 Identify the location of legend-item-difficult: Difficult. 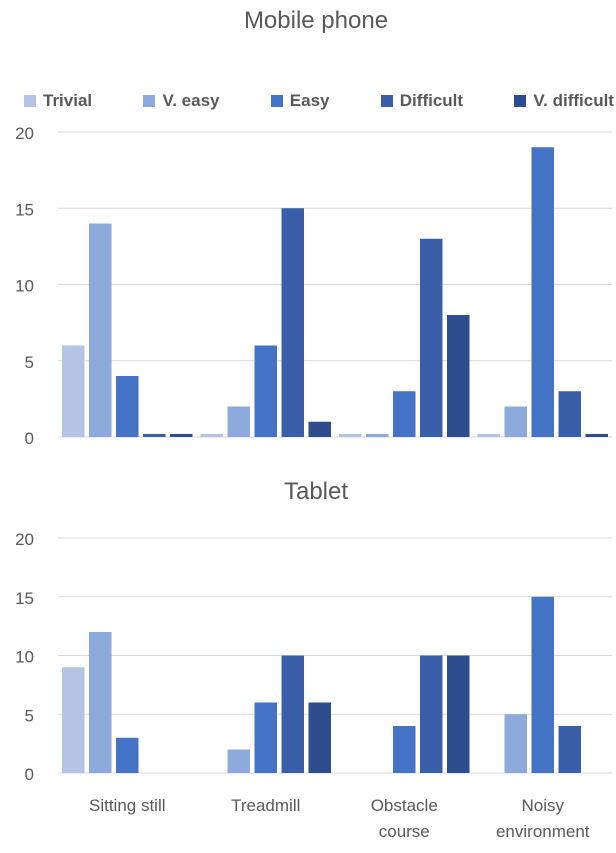
(422, 101).